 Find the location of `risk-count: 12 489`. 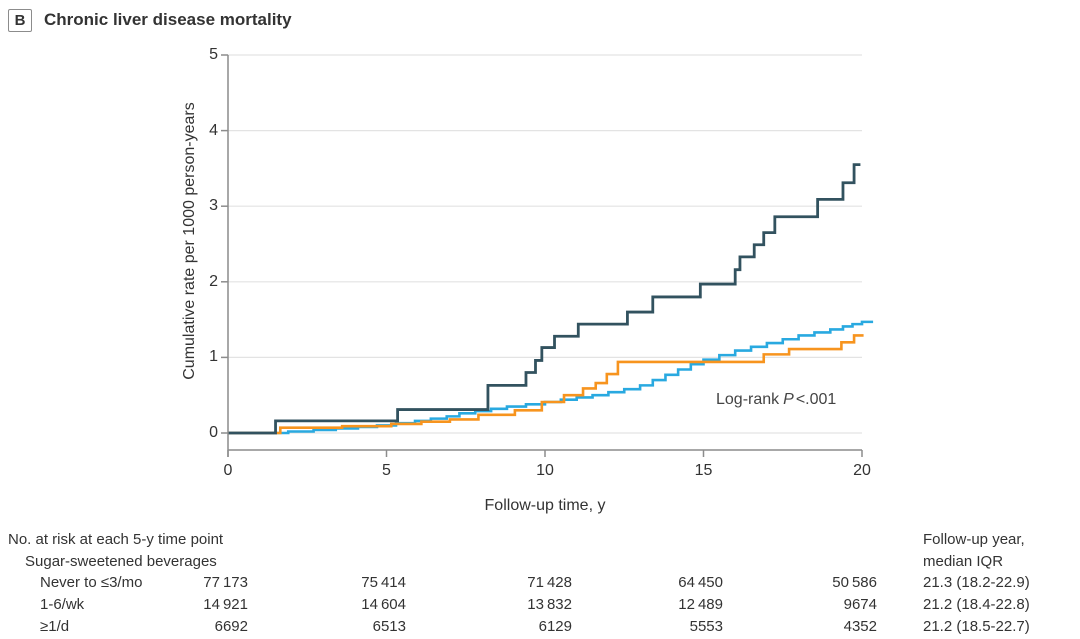

risk-count: 12 489 is located at coordinates (700, 605).